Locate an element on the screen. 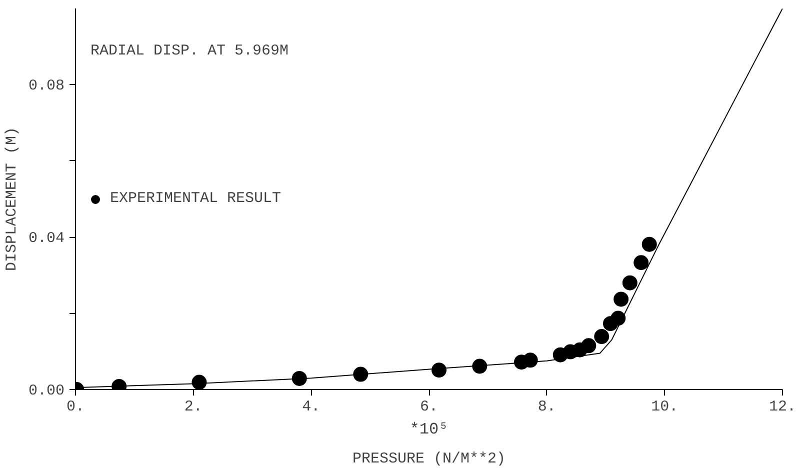 The image size is (797, 472). text: *10⁵ is located at coordinates (429, 429).